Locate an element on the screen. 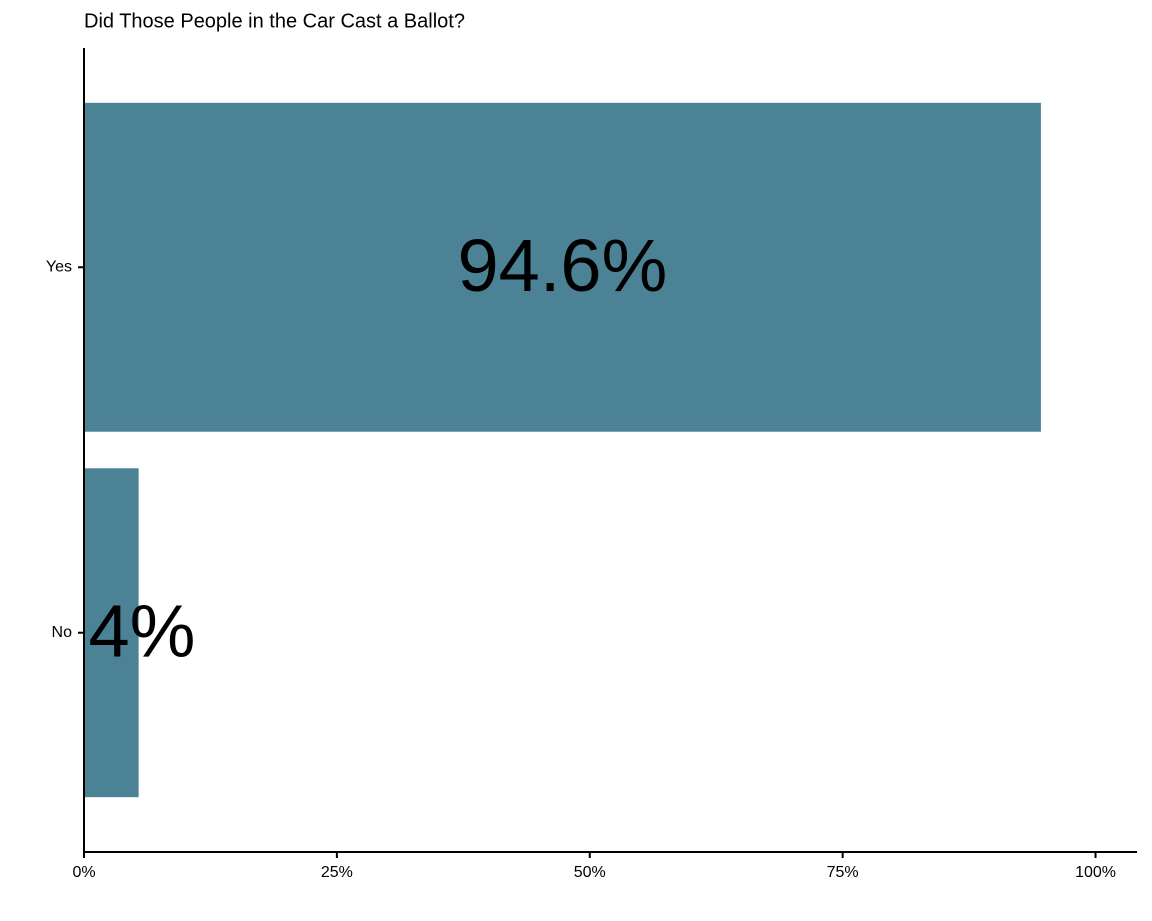 Image resolution: width=1152 pixels, height=921 pixels. bar is located at coordinates (111, 633).